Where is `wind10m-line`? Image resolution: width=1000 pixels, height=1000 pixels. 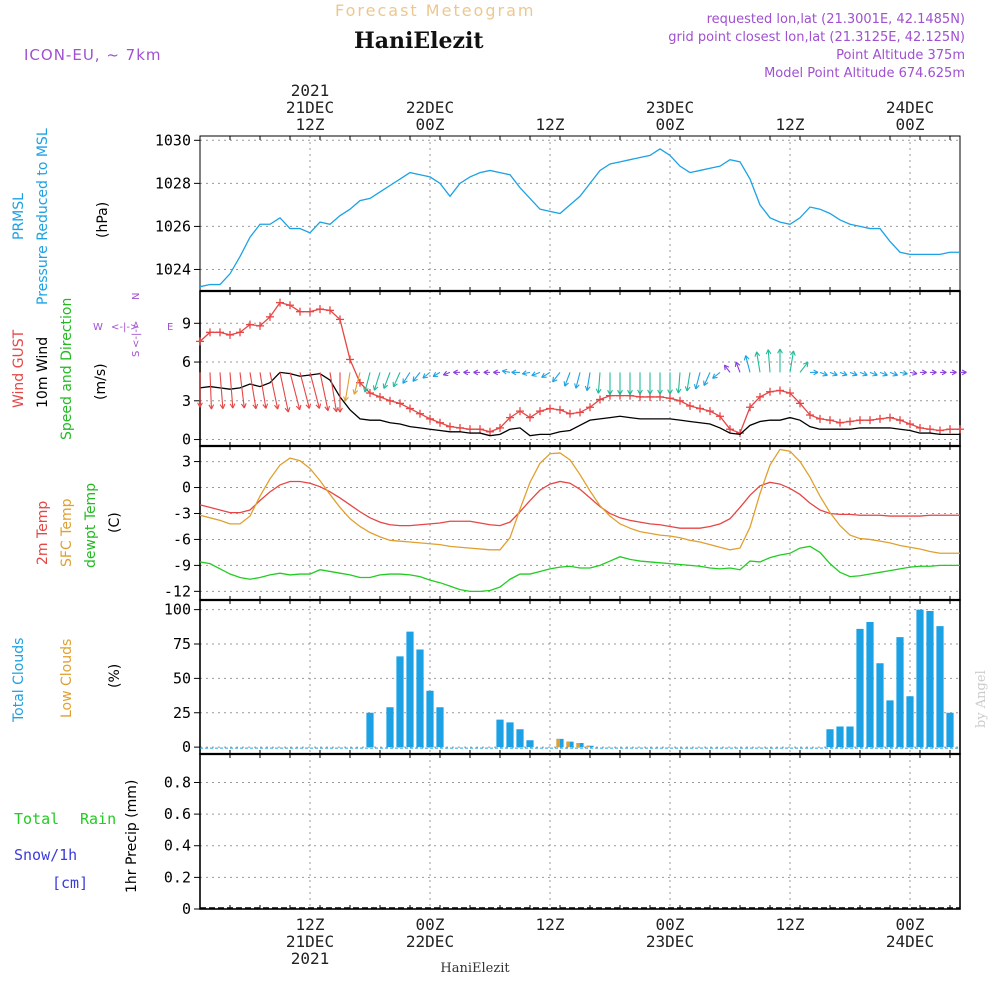 wind10m-line is located at coordinates (579, 404).